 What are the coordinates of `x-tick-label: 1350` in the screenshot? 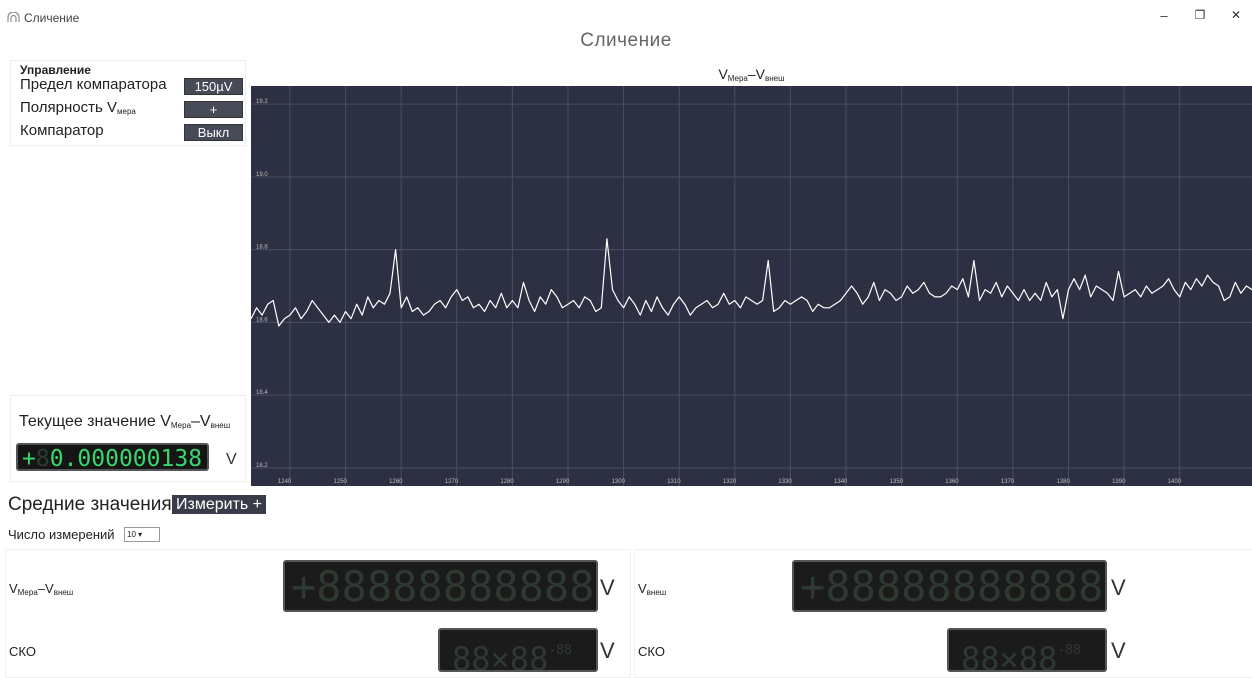 It's located at (897, 482).